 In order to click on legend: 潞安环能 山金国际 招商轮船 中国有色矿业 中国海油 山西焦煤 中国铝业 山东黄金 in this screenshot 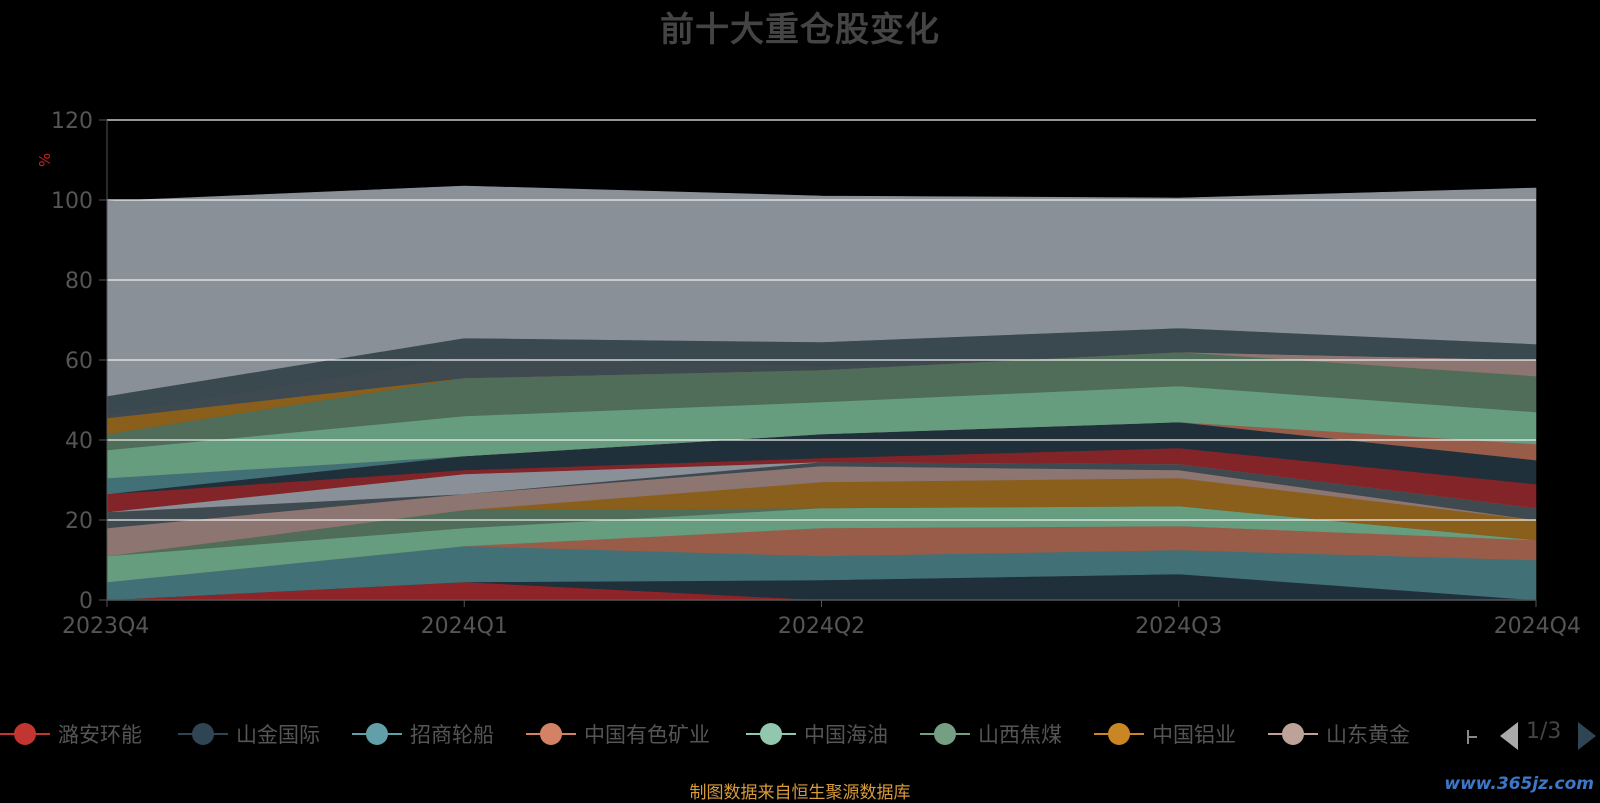, I will do `click(800, 734)`.